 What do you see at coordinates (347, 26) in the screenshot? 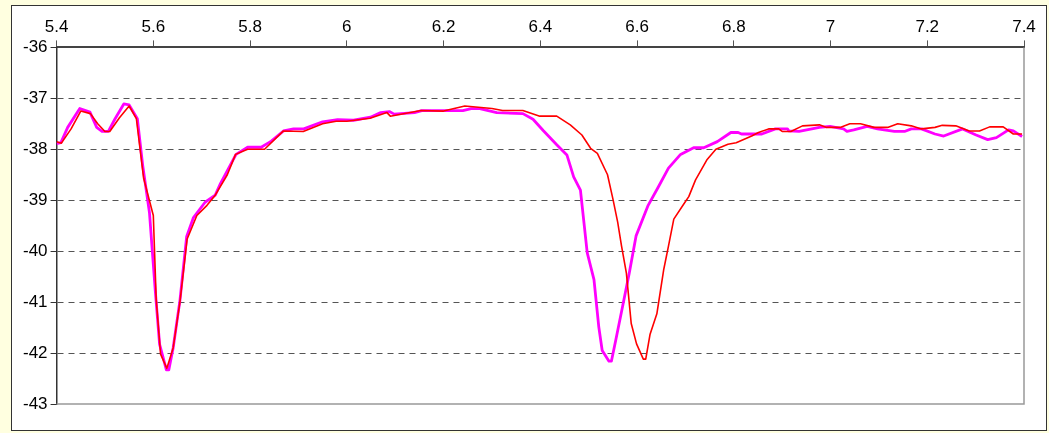
I see `x-tick-label: 6` at bounding box center [347, 26].